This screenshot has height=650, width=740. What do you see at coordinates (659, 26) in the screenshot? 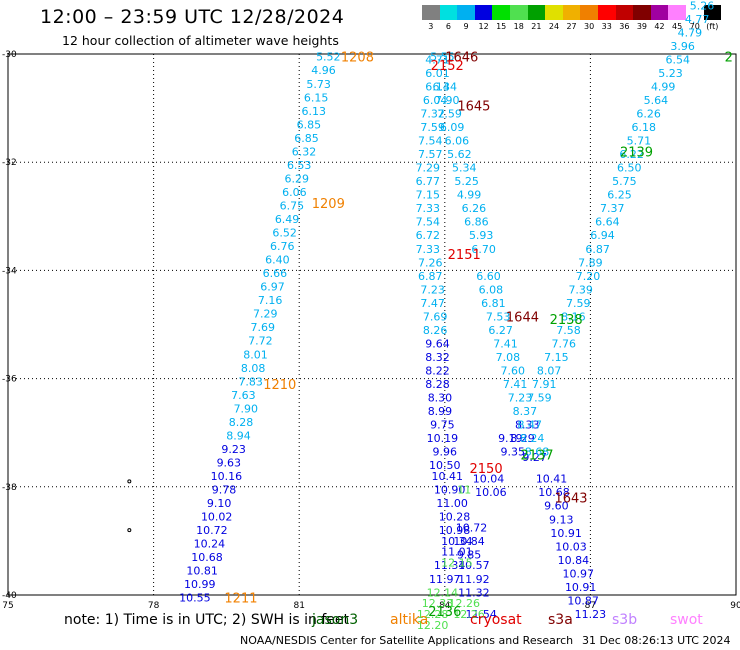
I see `legend-label: 42` at bounding box center [659, 26].